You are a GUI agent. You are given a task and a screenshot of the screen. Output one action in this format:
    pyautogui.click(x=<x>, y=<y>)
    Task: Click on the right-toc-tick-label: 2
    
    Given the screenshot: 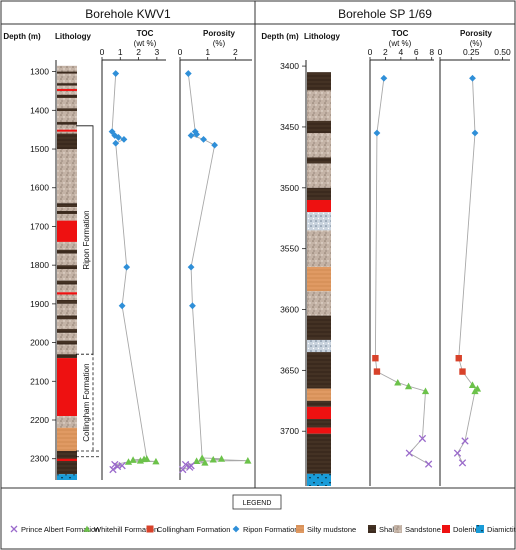 What is the action you would take?
    pyautogui.click(x=385, y=52)
    